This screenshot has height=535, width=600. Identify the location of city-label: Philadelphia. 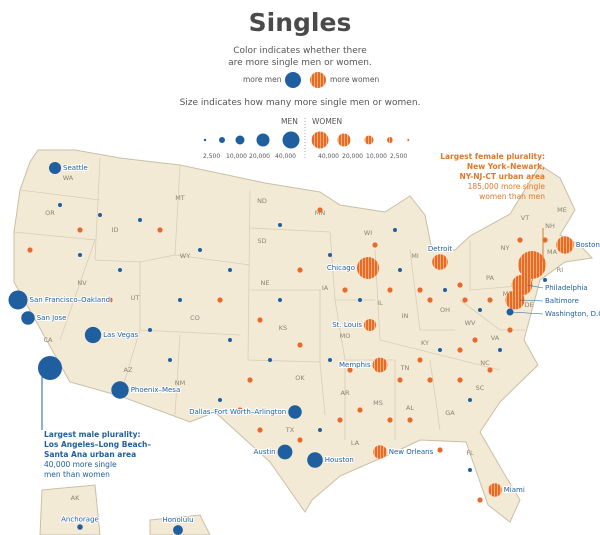
(566, 288).